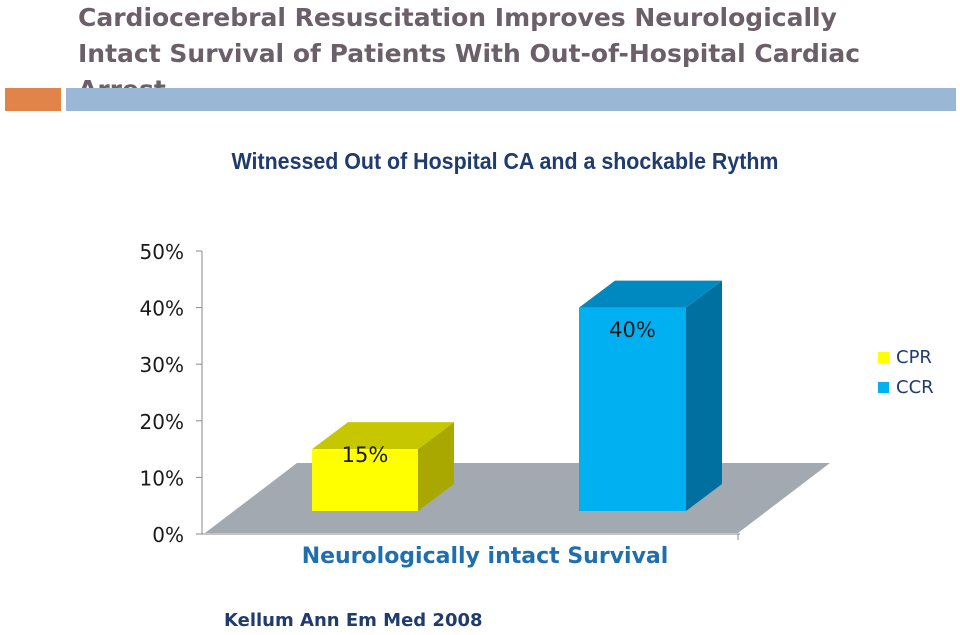  I want to click on y-tick-label: 50%, so click(162, 252).